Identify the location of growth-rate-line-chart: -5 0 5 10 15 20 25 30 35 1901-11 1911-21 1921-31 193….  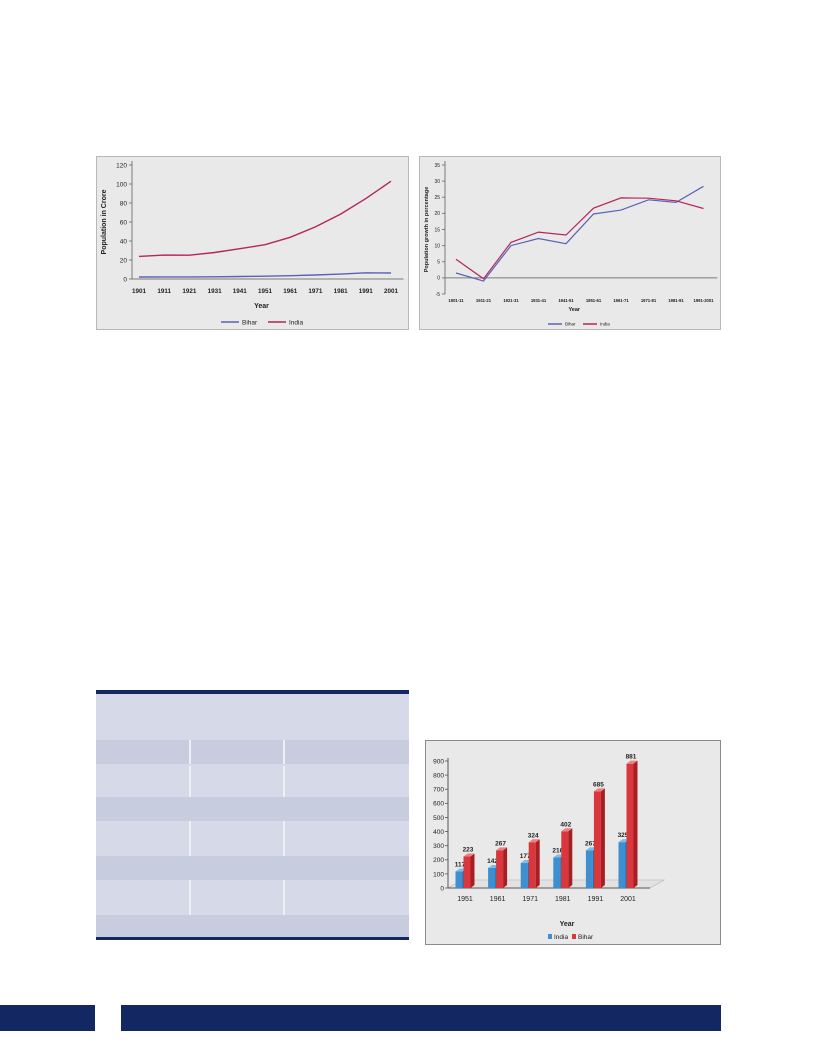
(570, 243).